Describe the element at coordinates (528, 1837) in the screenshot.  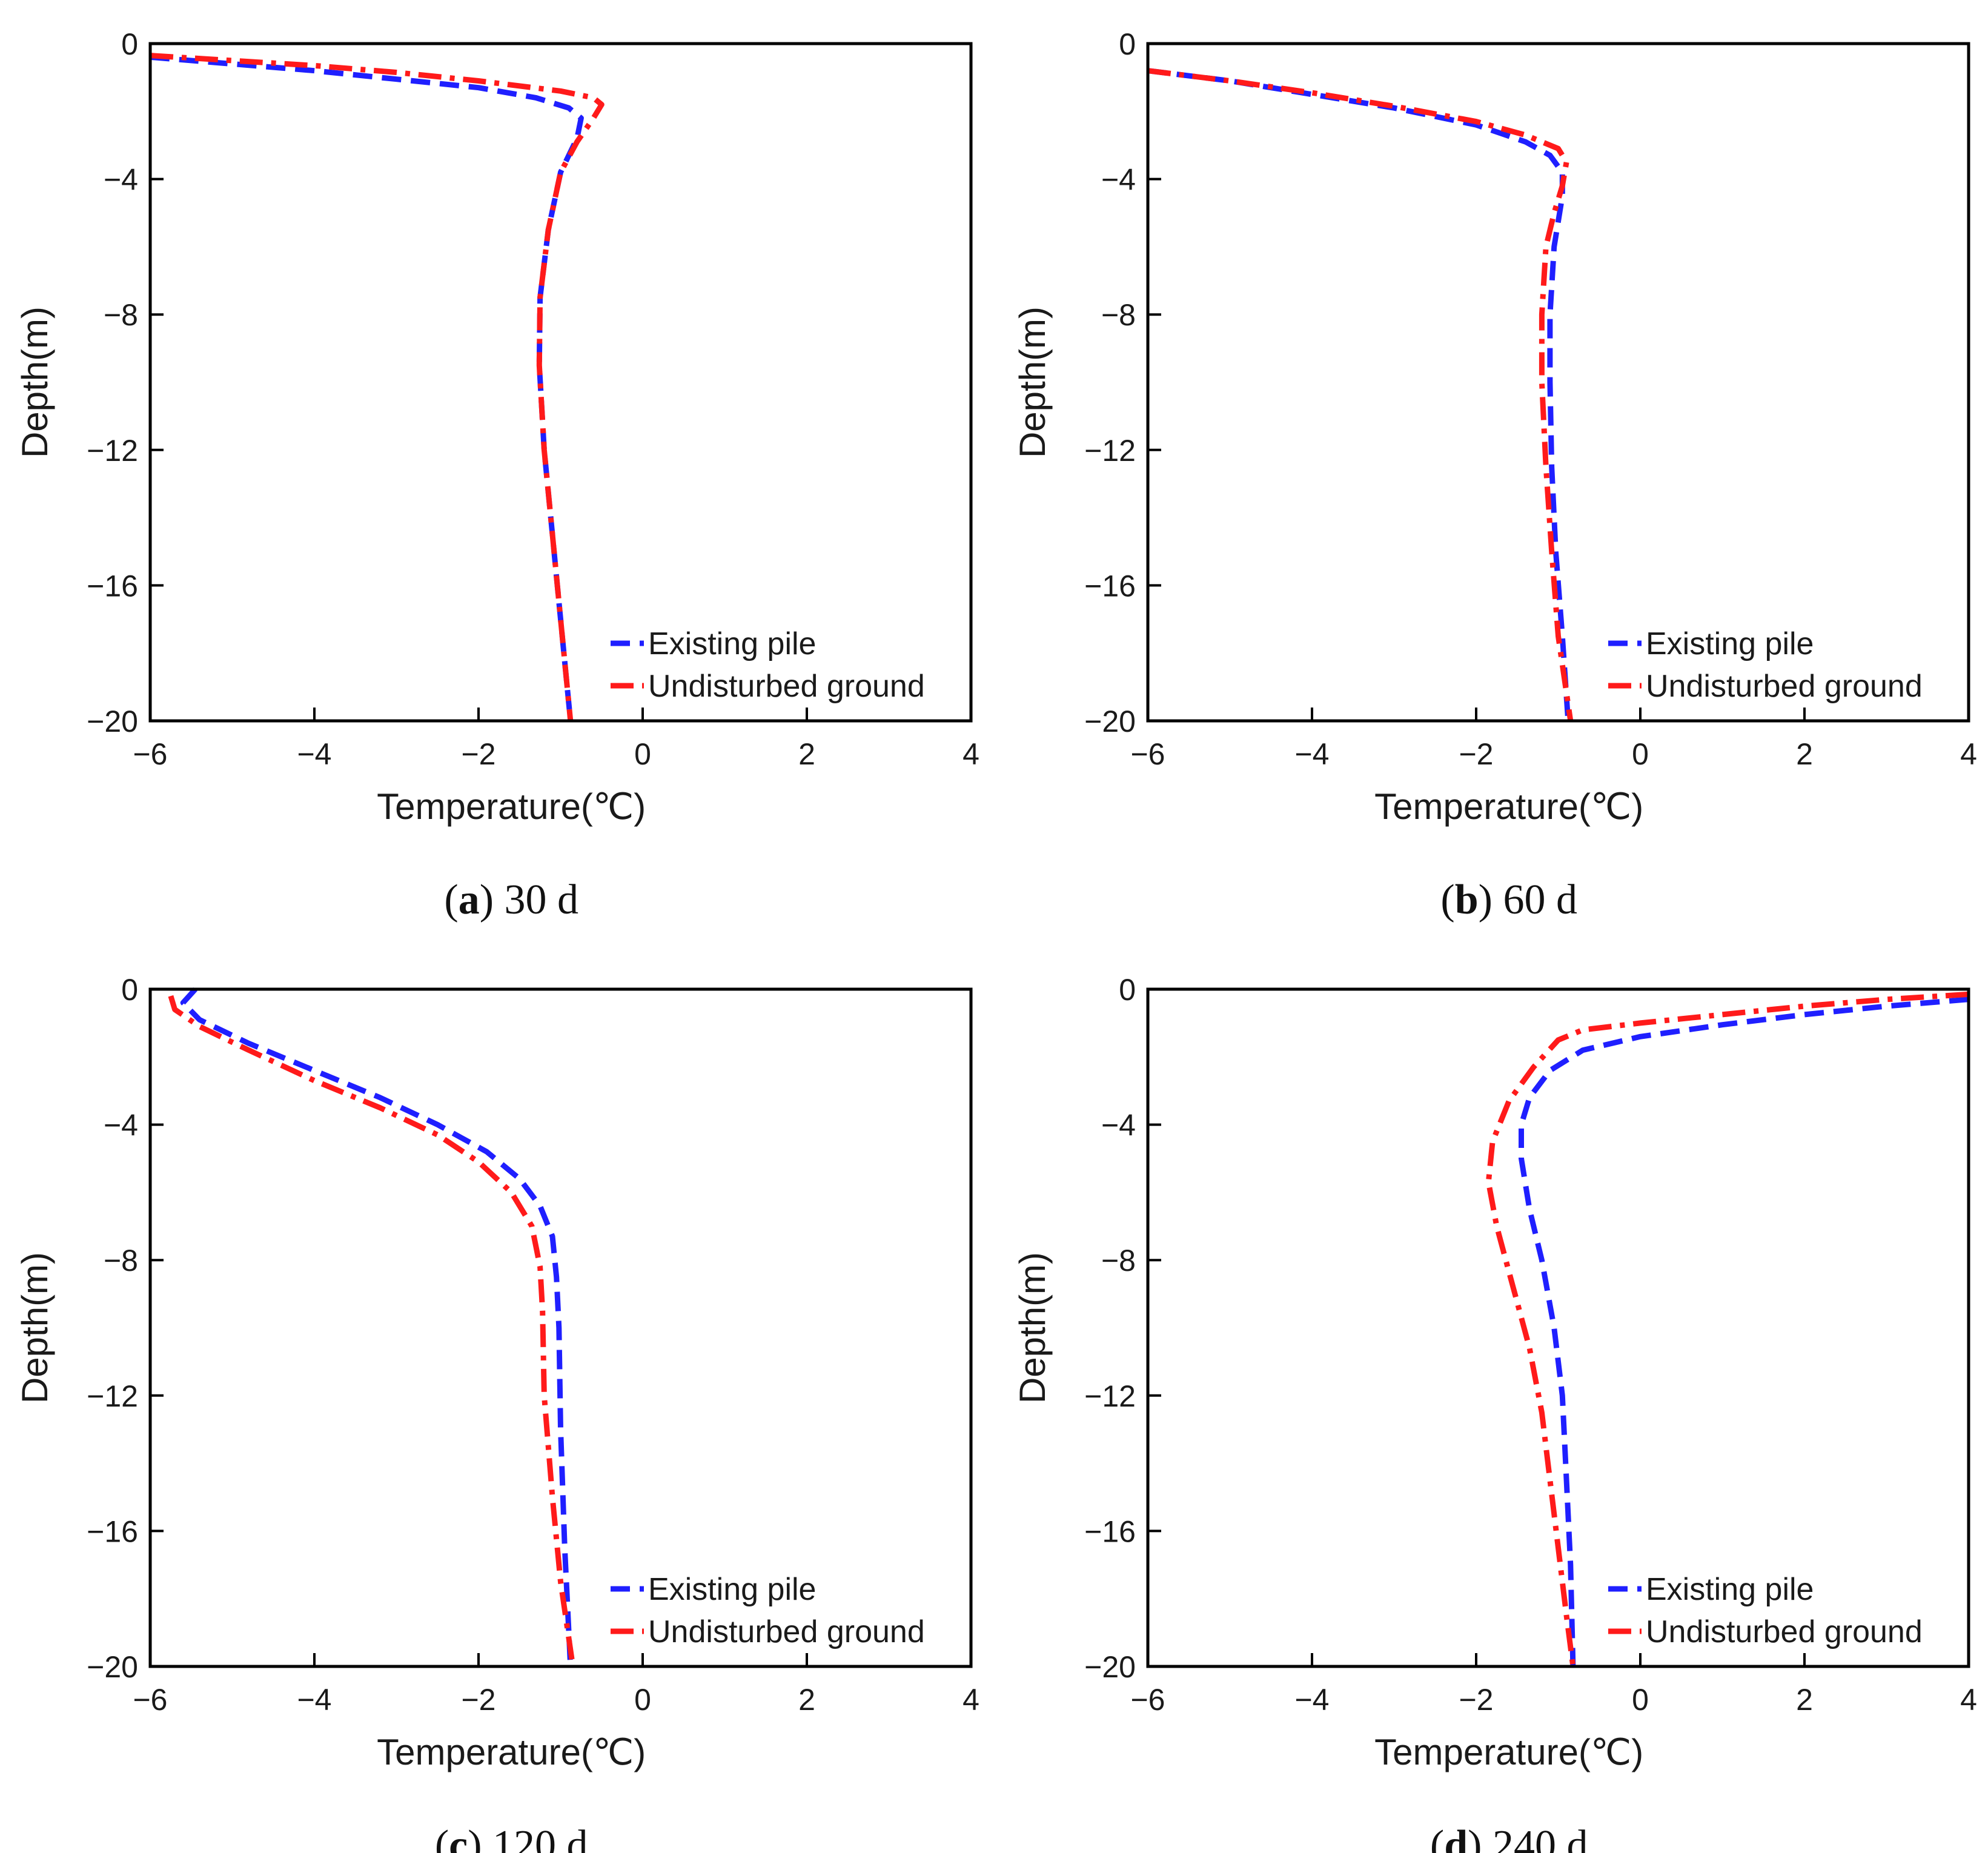
I see `caption-suffix: ) 120 d` at that location.